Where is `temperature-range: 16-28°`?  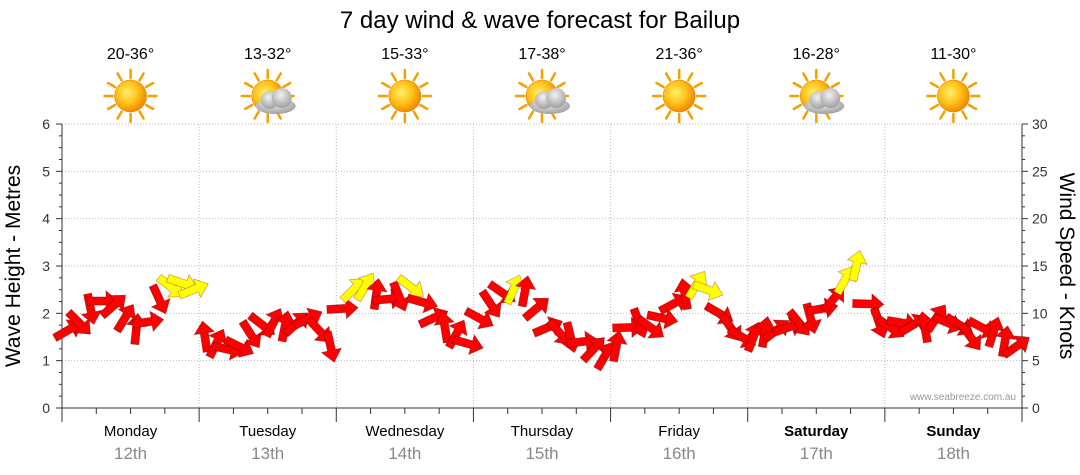 temperature-range: 16-28° is located at coordinates (816, 54).